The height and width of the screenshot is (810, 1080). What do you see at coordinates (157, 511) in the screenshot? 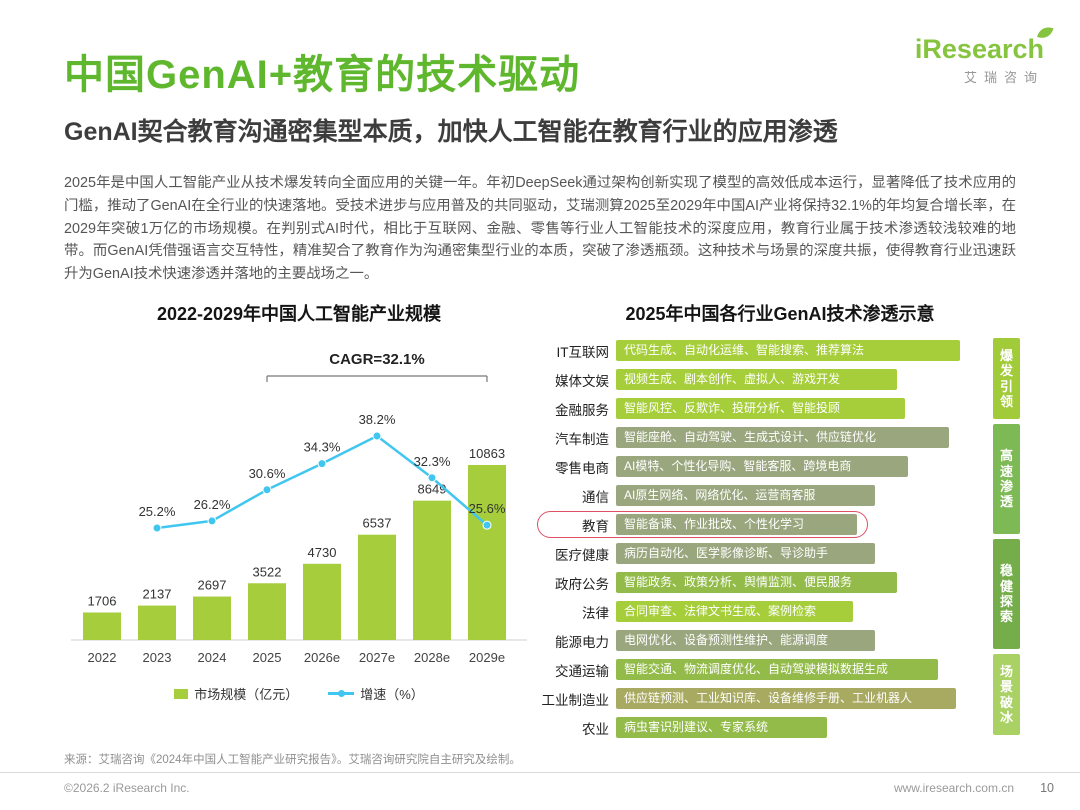
I see `growth-label: 25.2%` at bounding box center [157, 511].